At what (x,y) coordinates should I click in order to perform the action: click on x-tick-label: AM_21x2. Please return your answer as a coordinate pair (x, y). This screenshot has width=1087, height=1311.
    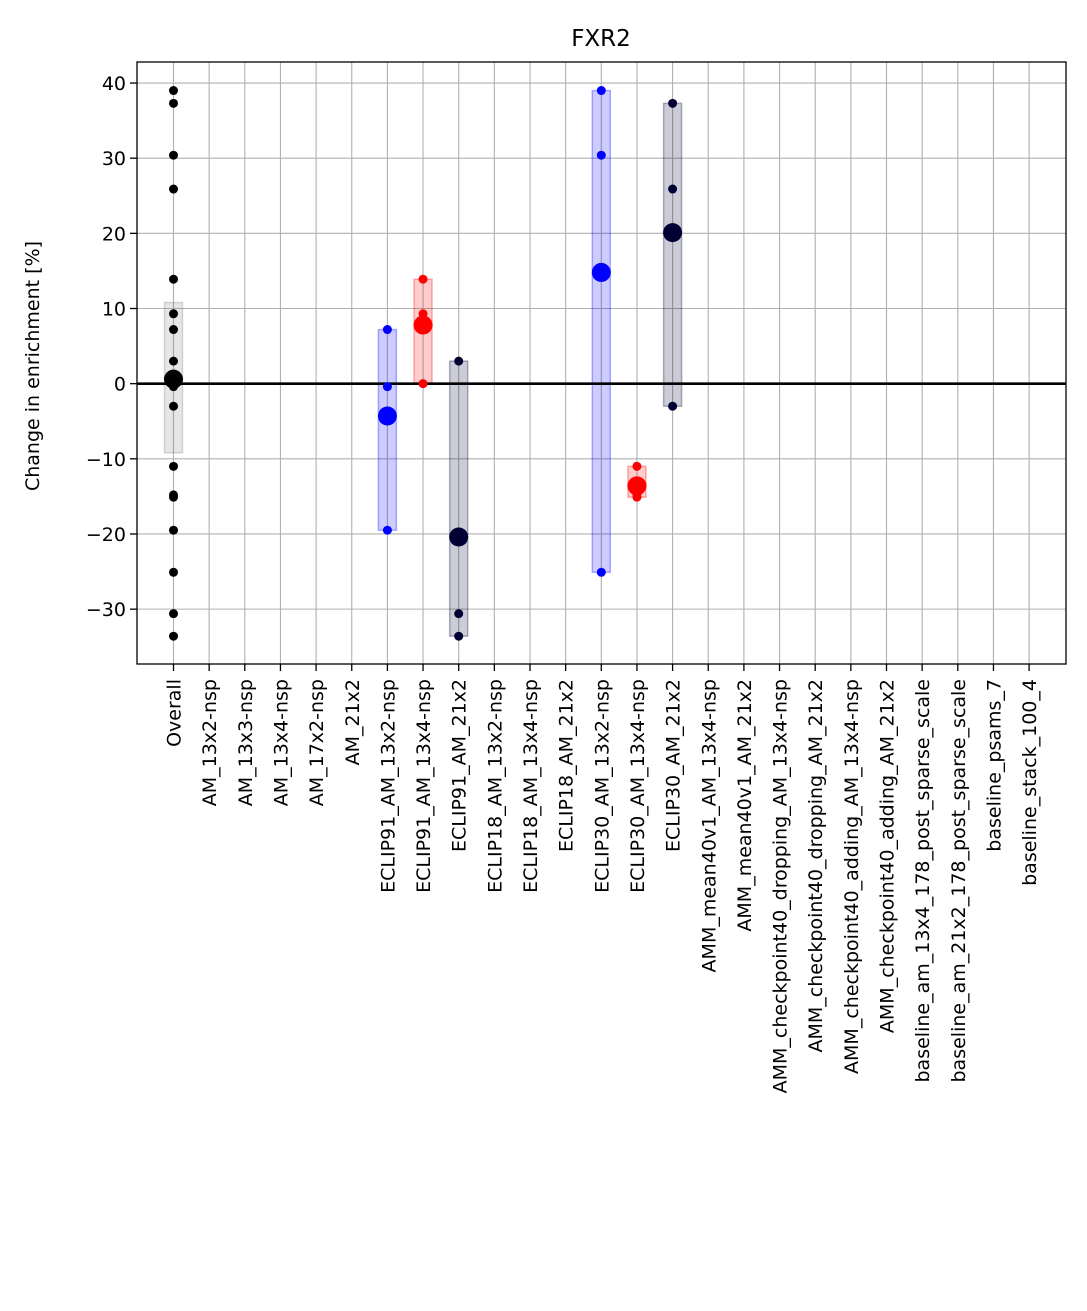
    Looking at the image, I should click on (353, 722).